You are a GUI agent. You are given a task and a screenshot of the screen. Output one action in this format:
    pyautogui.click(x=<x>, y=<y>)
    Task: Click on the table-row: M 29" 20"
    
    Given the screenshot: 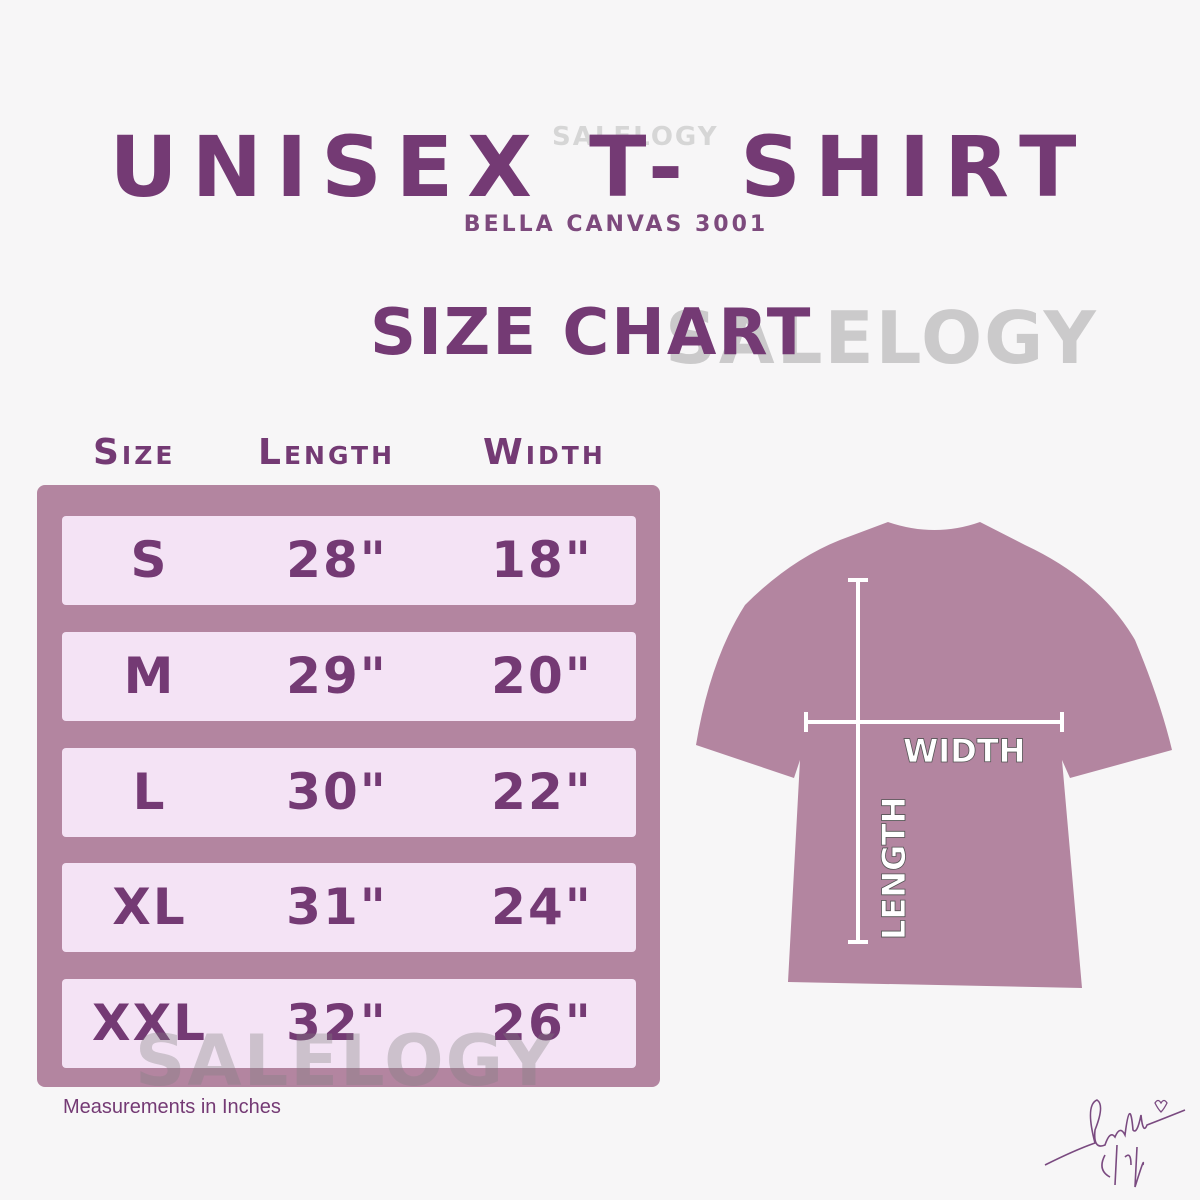 What is the action you would take?
    pyautogui.click(x=349, y=676)
    